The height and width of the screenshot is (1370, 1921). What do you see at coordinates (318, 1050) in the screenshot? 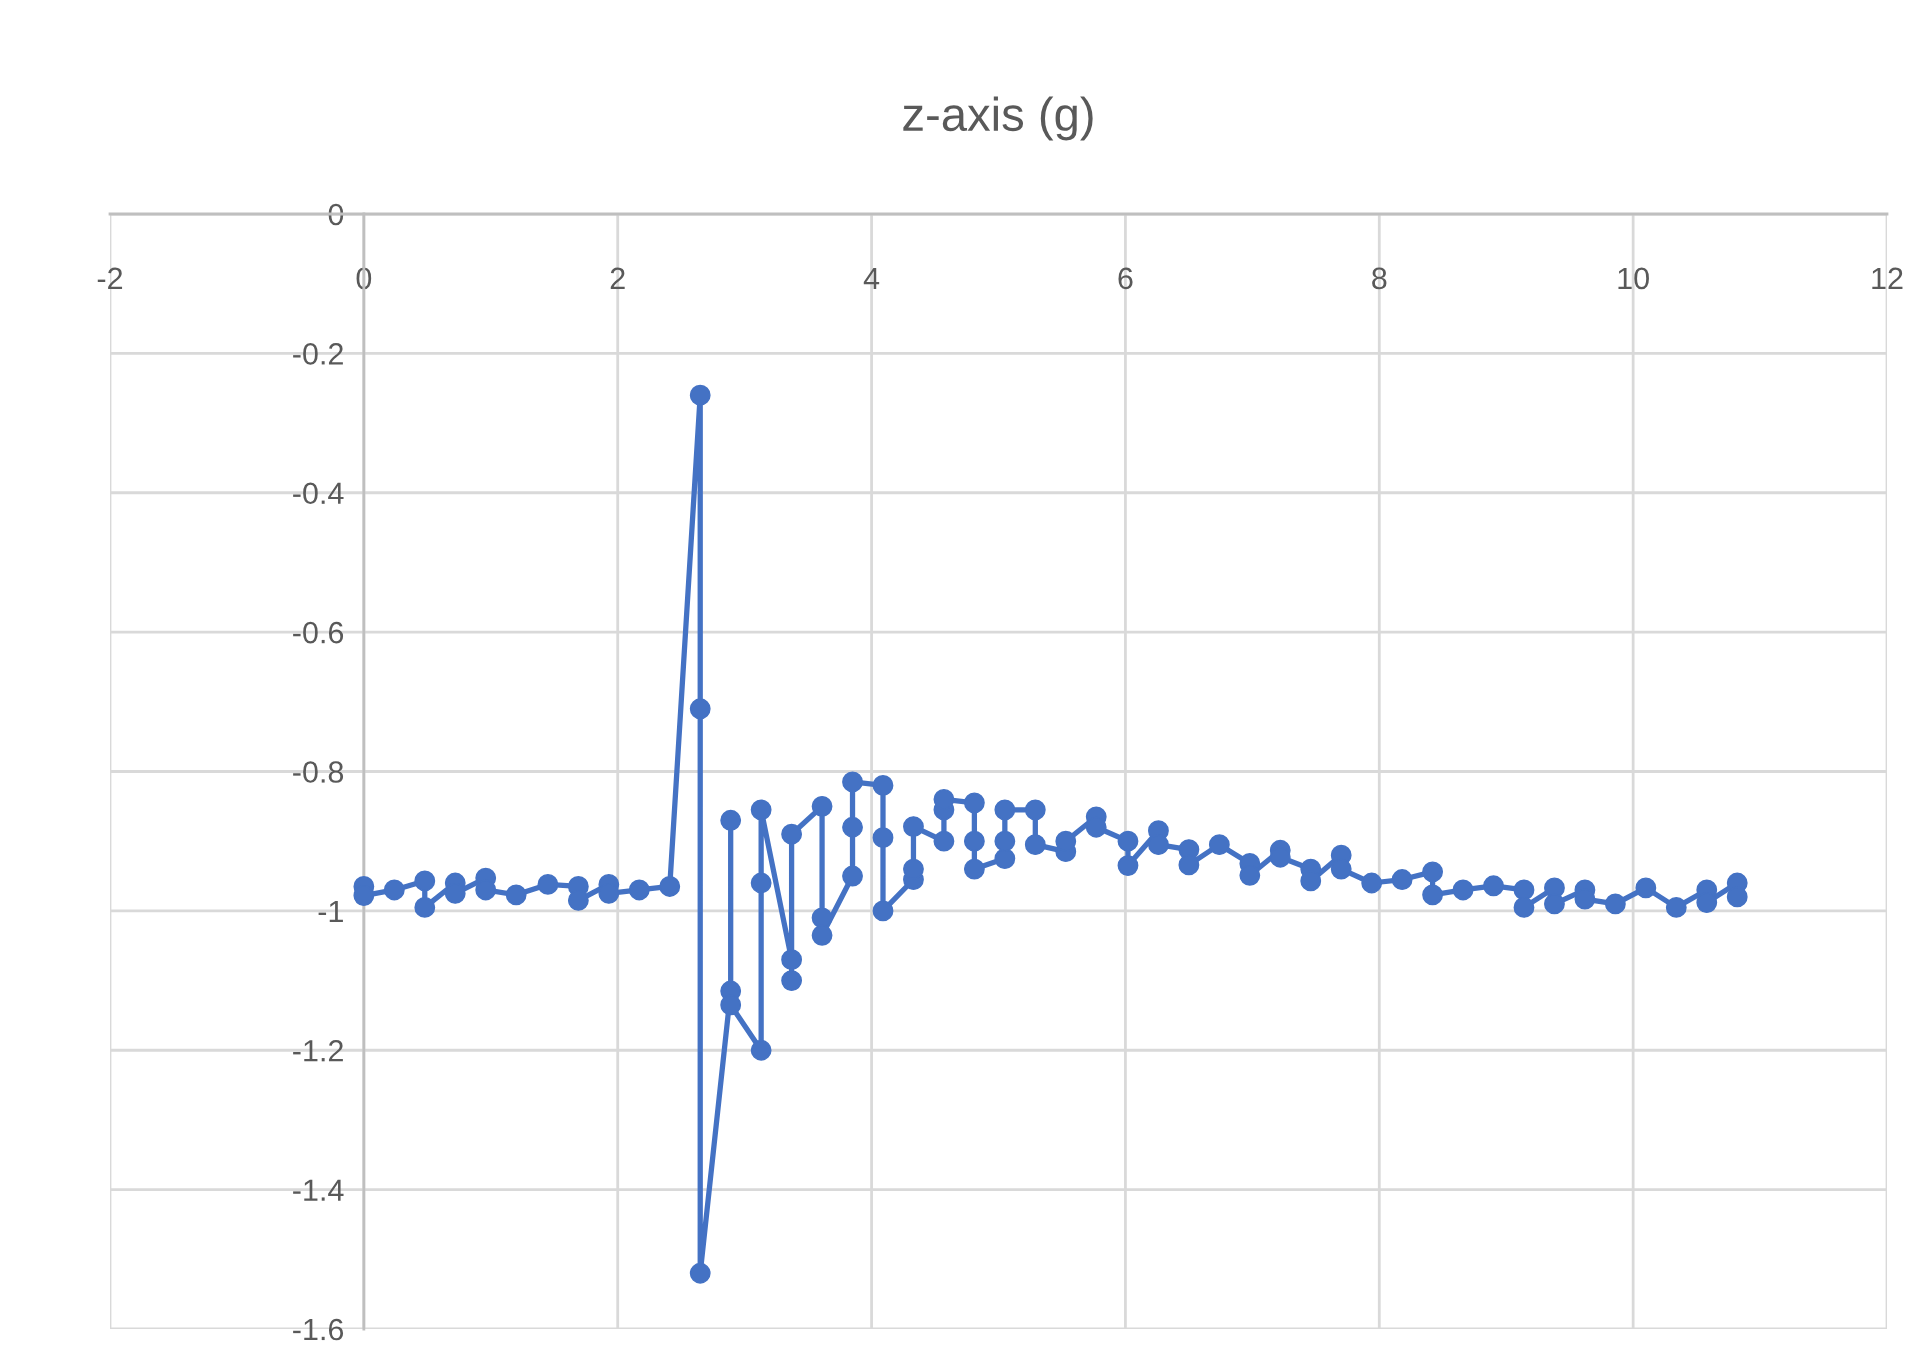
I see `y-tick-label: -1.2` at bounding box center [318, 1050].